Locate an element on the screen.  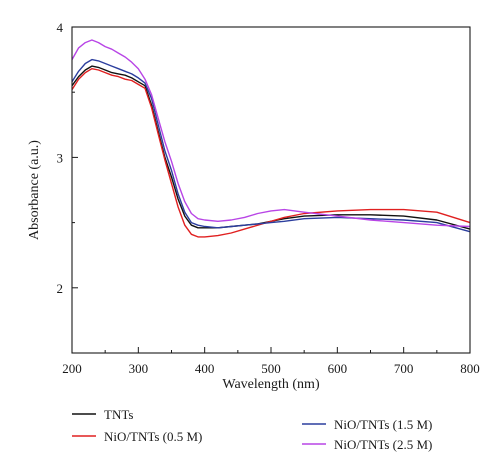
legend-label-3: NiO/TNTs (1.5 M) is located at coordinates (383, 424).